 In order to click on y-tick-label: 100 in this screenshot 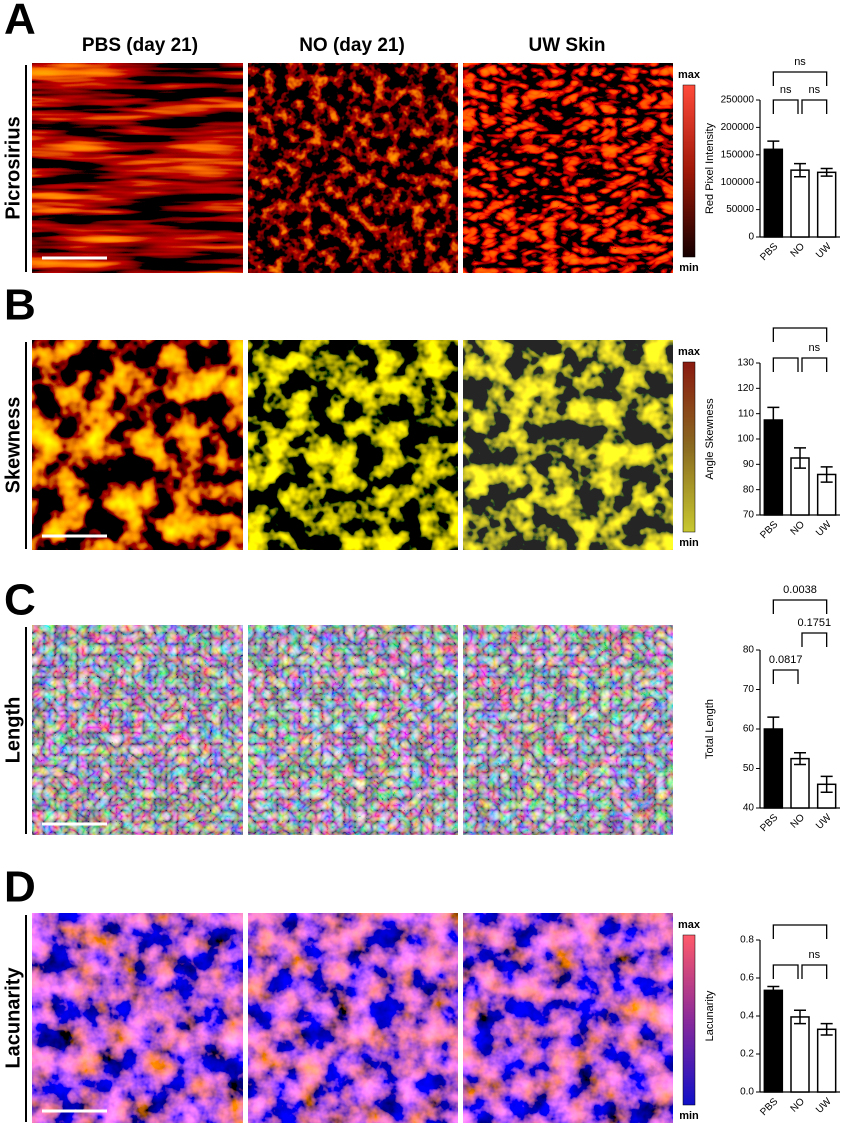, I will do `click(745, 439)`.